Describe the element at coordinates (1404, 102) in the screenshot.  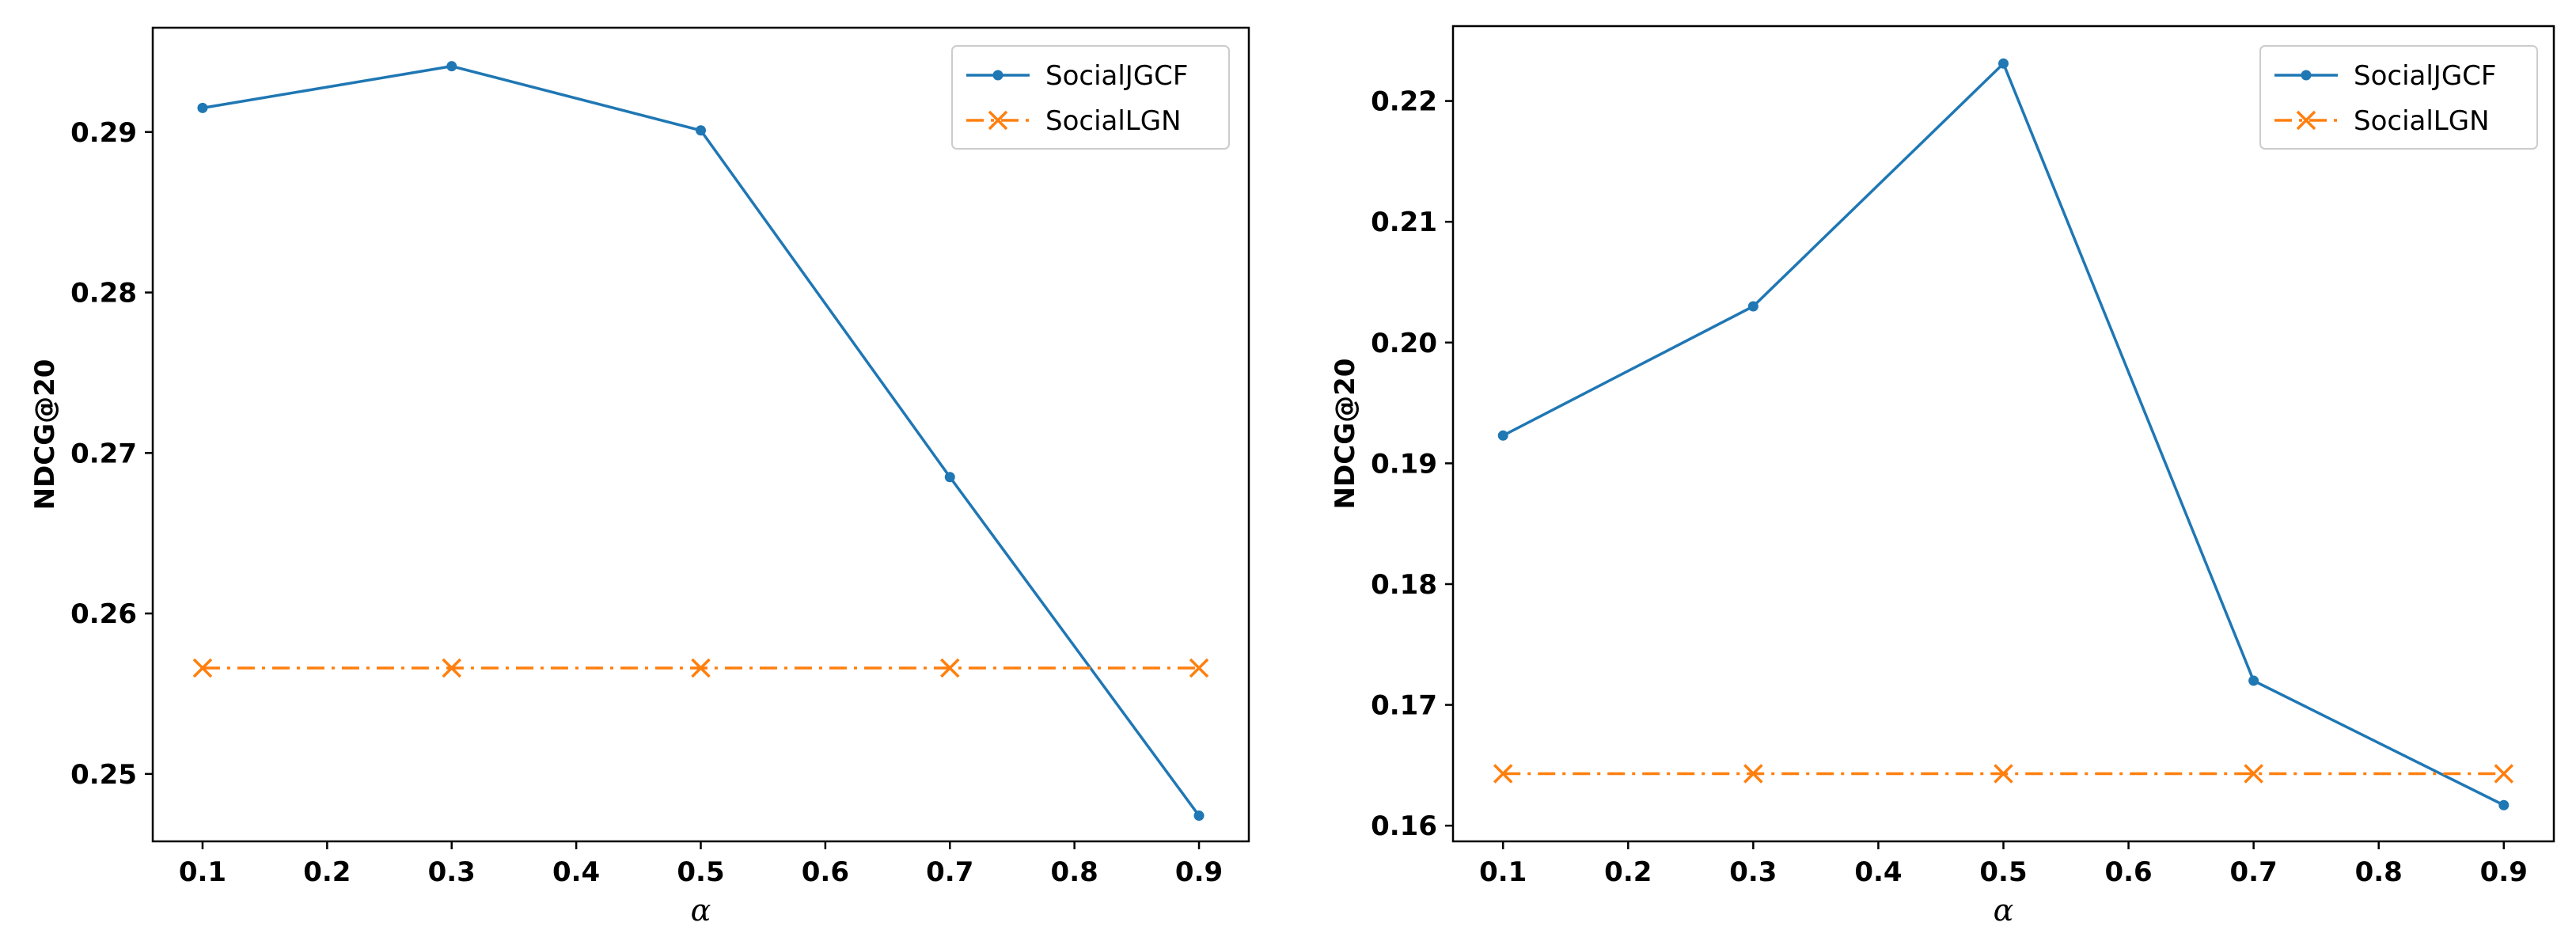
I see `y-tick-label: 0.22` at that location.